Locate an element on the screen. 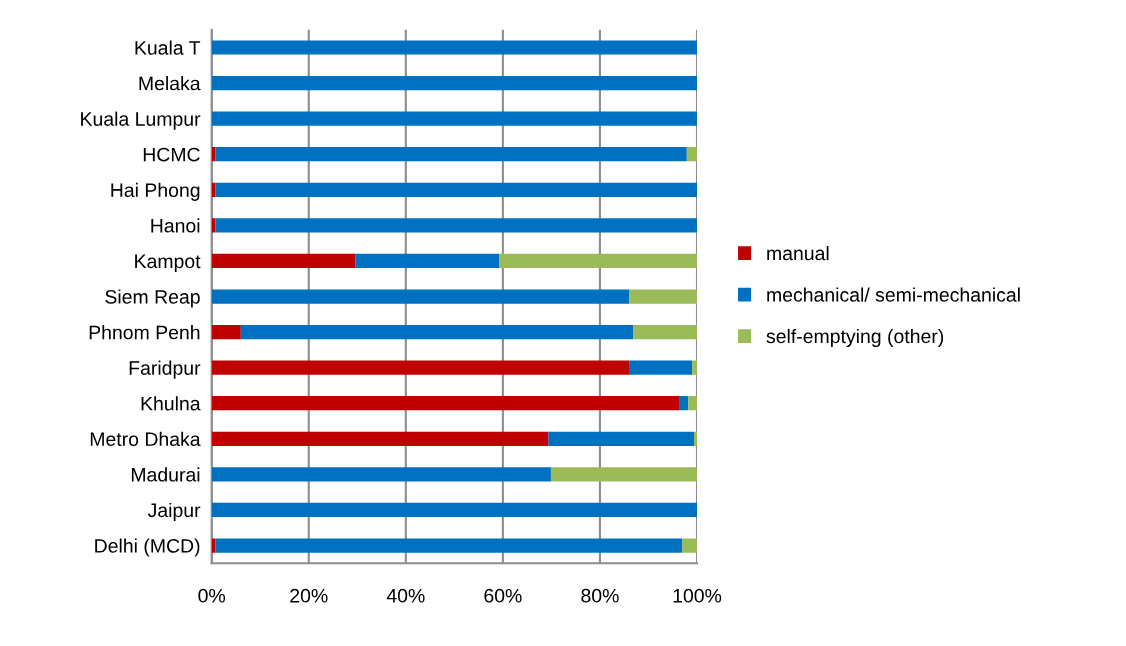 Image resolution: width=1126 pixels, height=646 pixels. x-tick-label: 40% is located at coordinates (405, 595).